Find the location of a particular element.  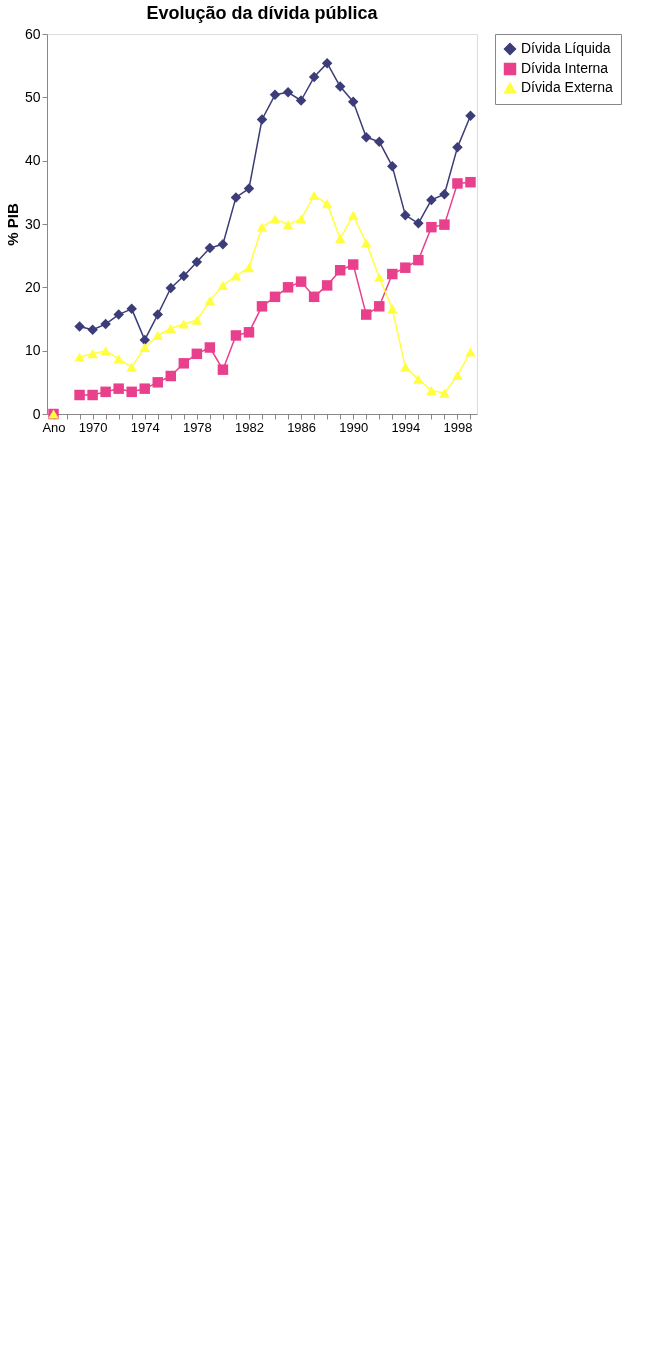

x-tick-label: 1974 is located at coordinates (145, 427).